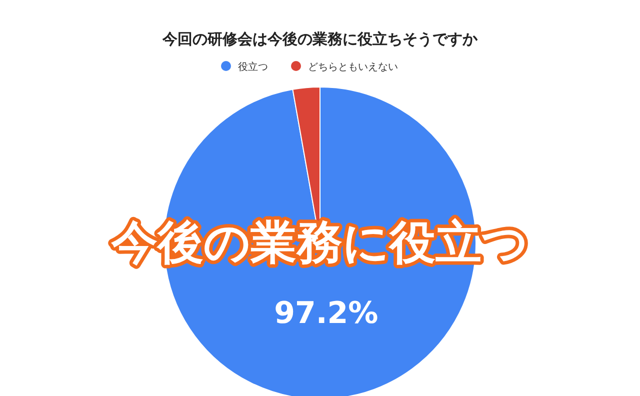  I want to click on legend-label: 役立つ, so click(253, 67).